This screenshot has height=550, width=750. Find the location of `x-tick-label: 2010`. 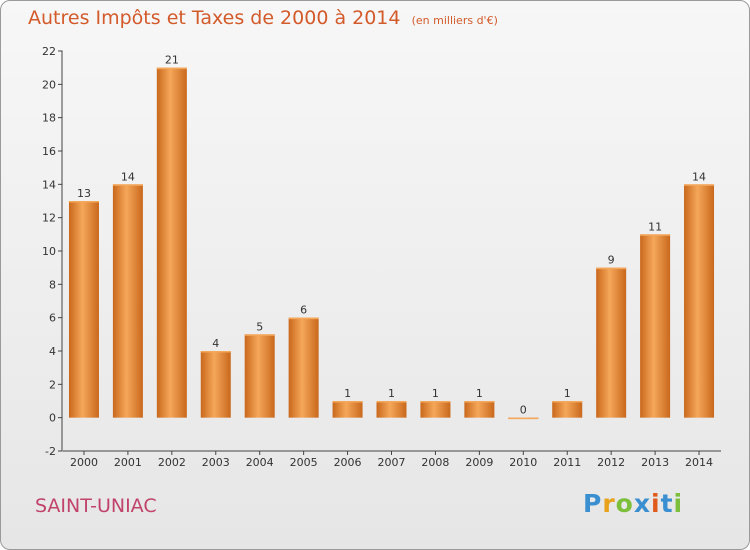

x-tick-label: 2010 is located at coordinates (523, 462).